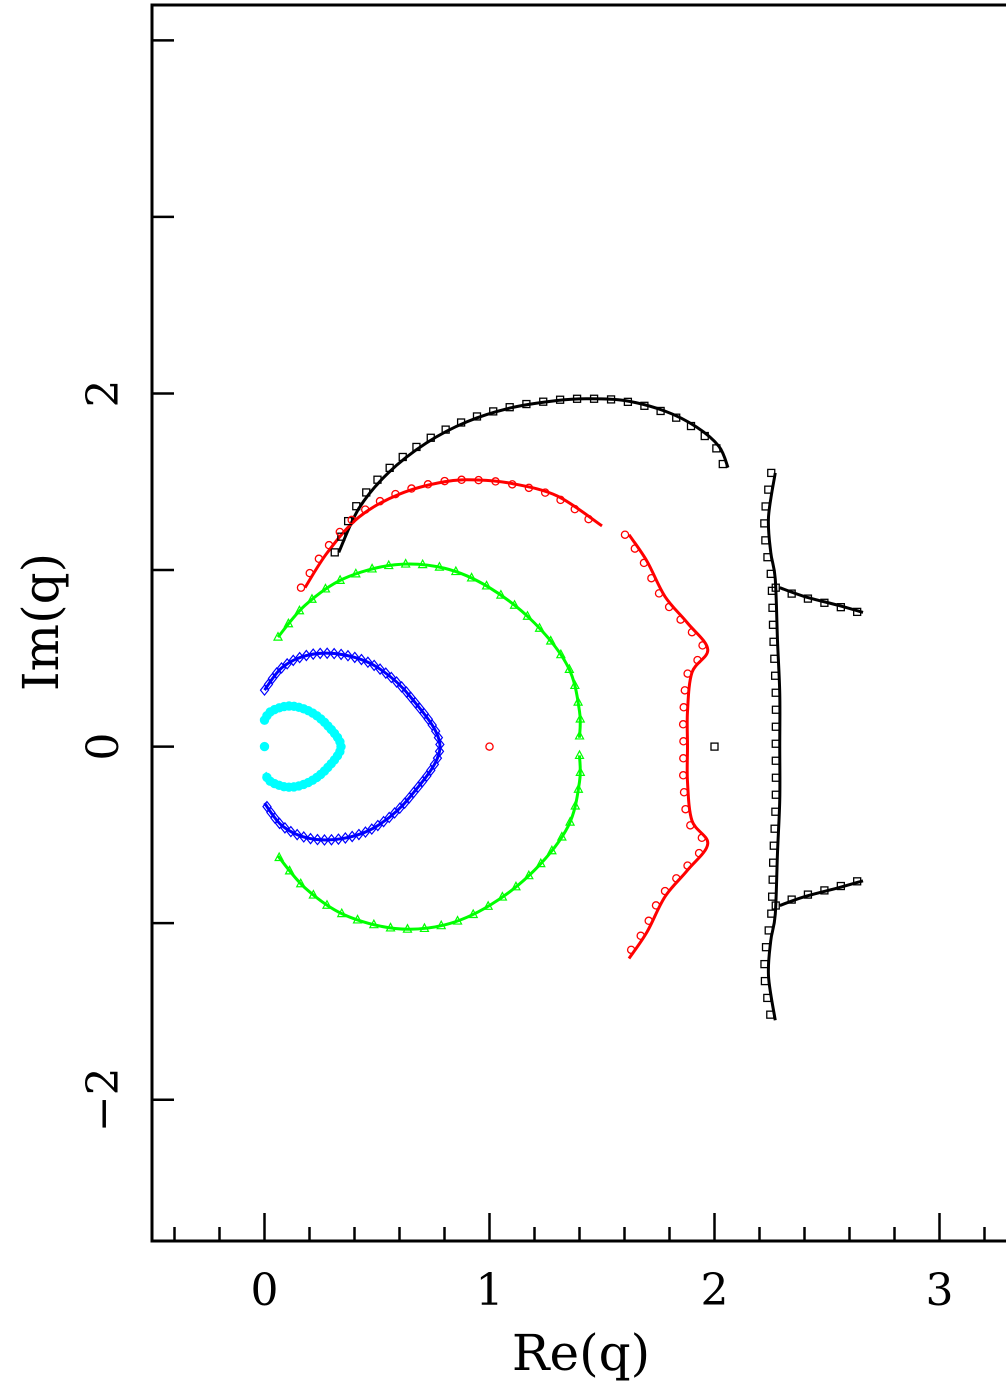 This screenshot has height=1384, width=1006. What do you see at coordinates (103, 747) in the screenshot?
I see `y-tick-label: 0` at bounding box center [103, 747].